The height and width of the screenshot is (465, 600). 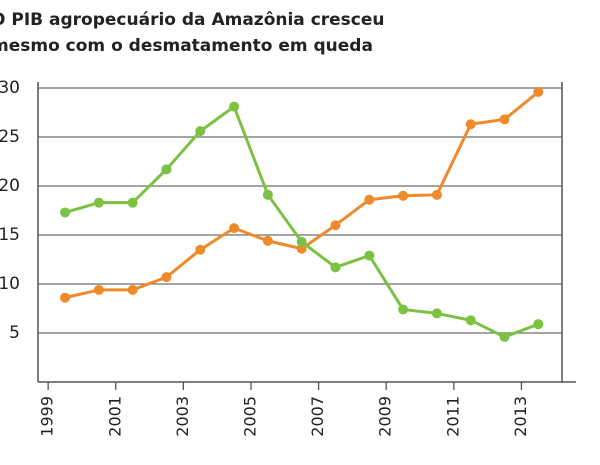 I want to click on x-tick-label: 2001, so click(x=114, y=416).